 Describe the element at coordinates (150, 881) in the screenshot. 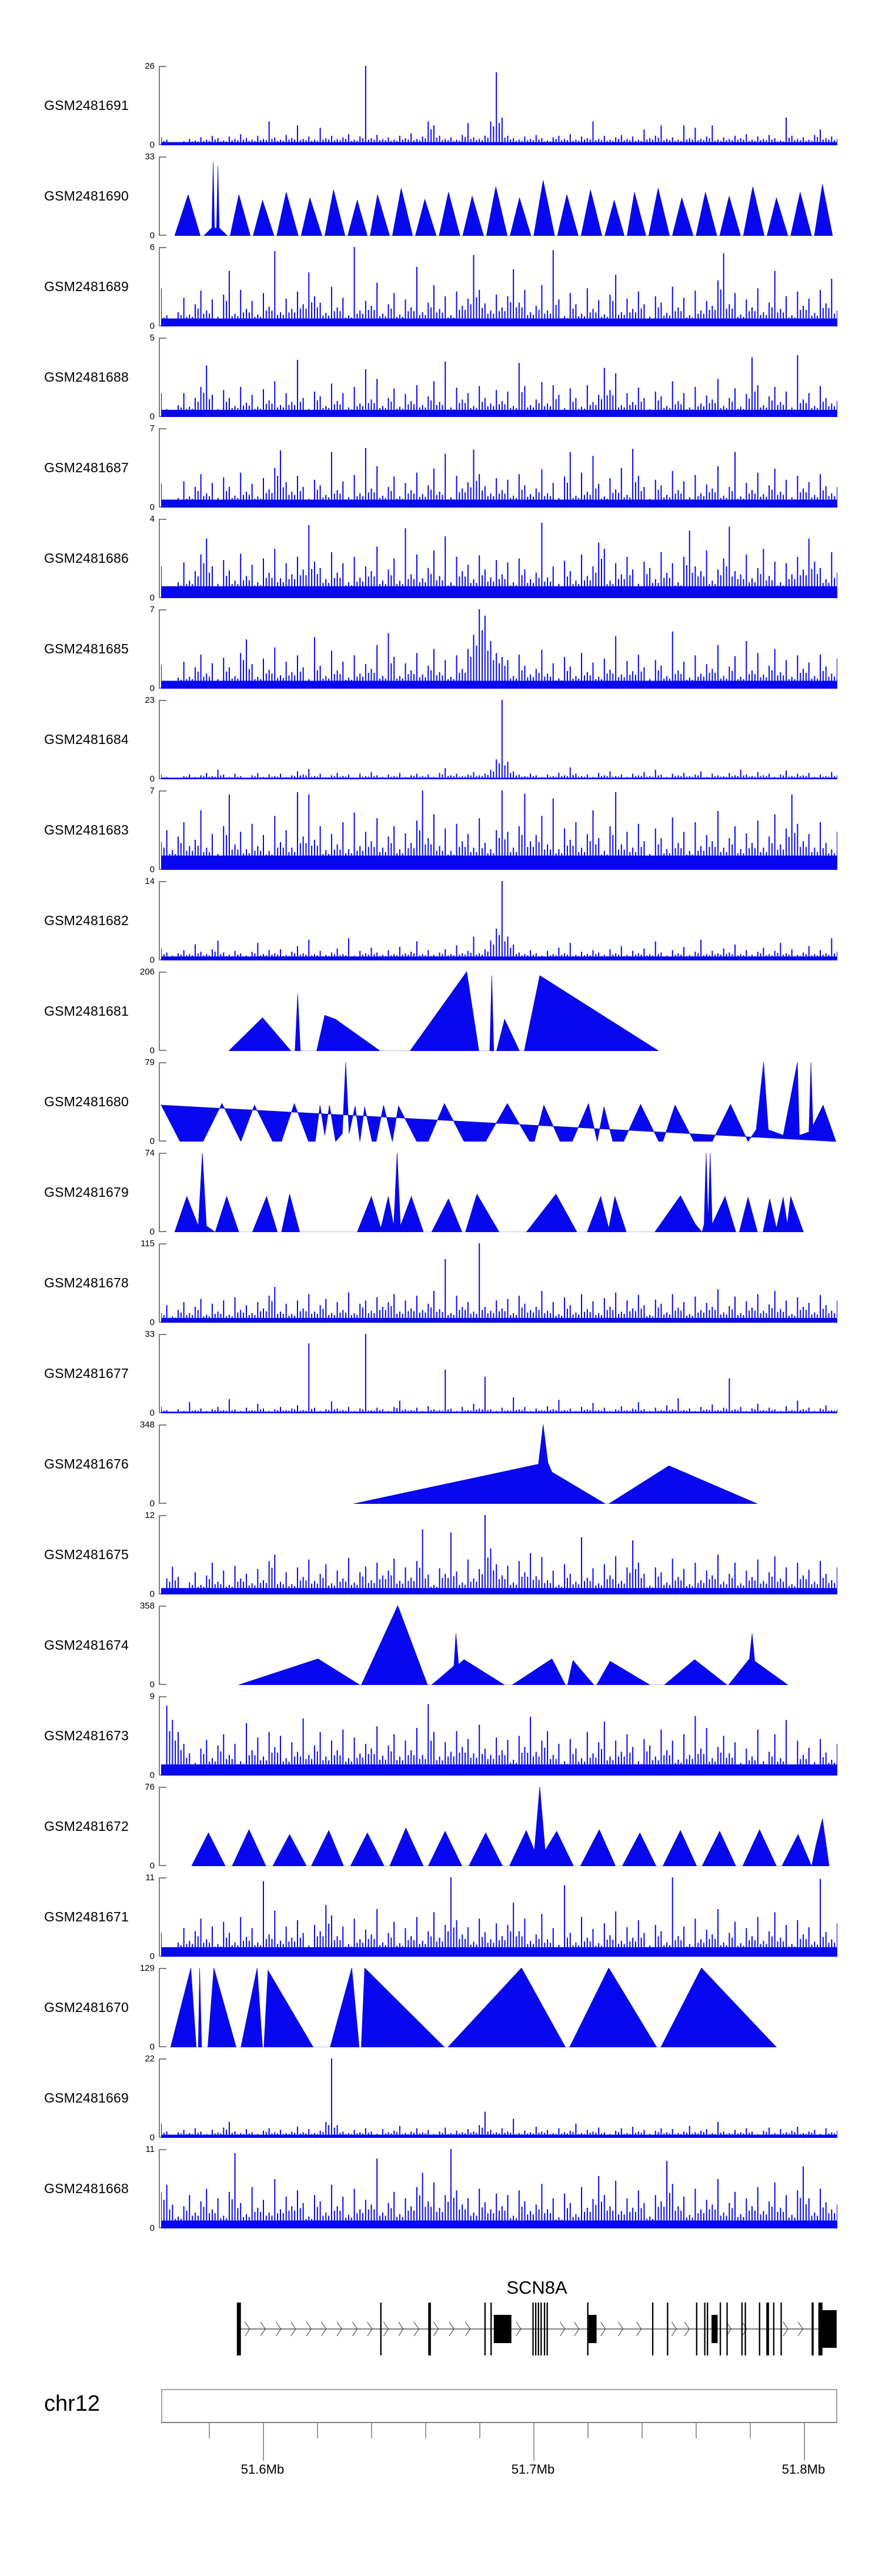

I see `axis-max-label: 14` at that location.